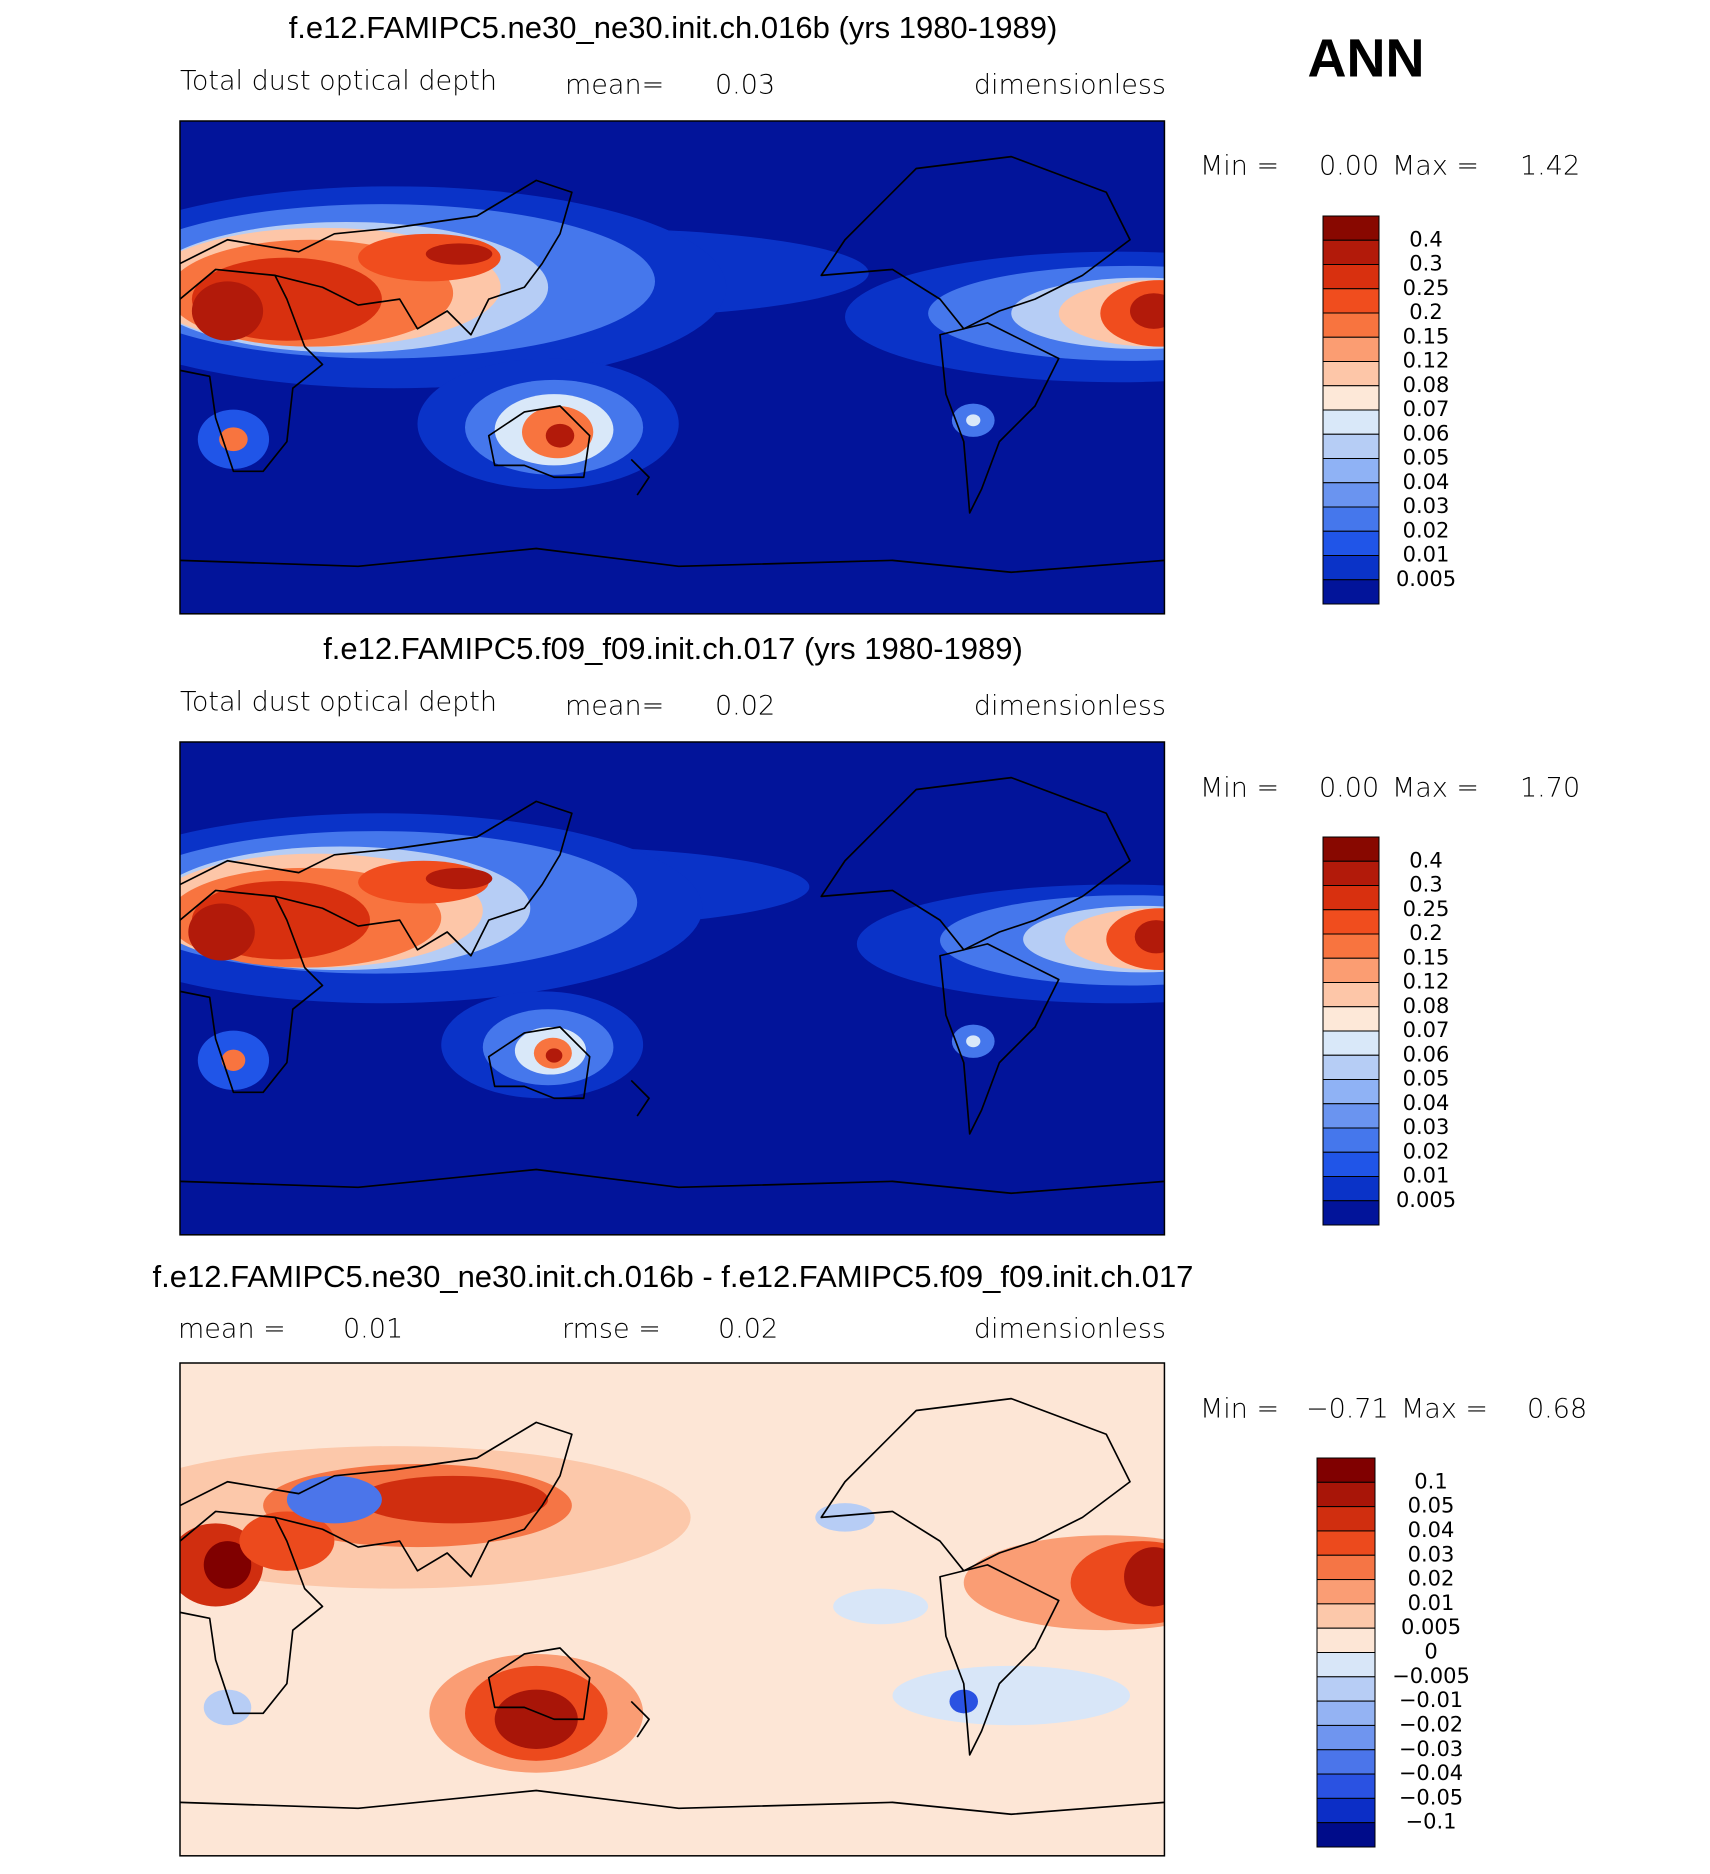 Image resolution: width=1710 pixels, height=1874 pixels. I want to click on max-value: 1.42, so click(1550, 166).